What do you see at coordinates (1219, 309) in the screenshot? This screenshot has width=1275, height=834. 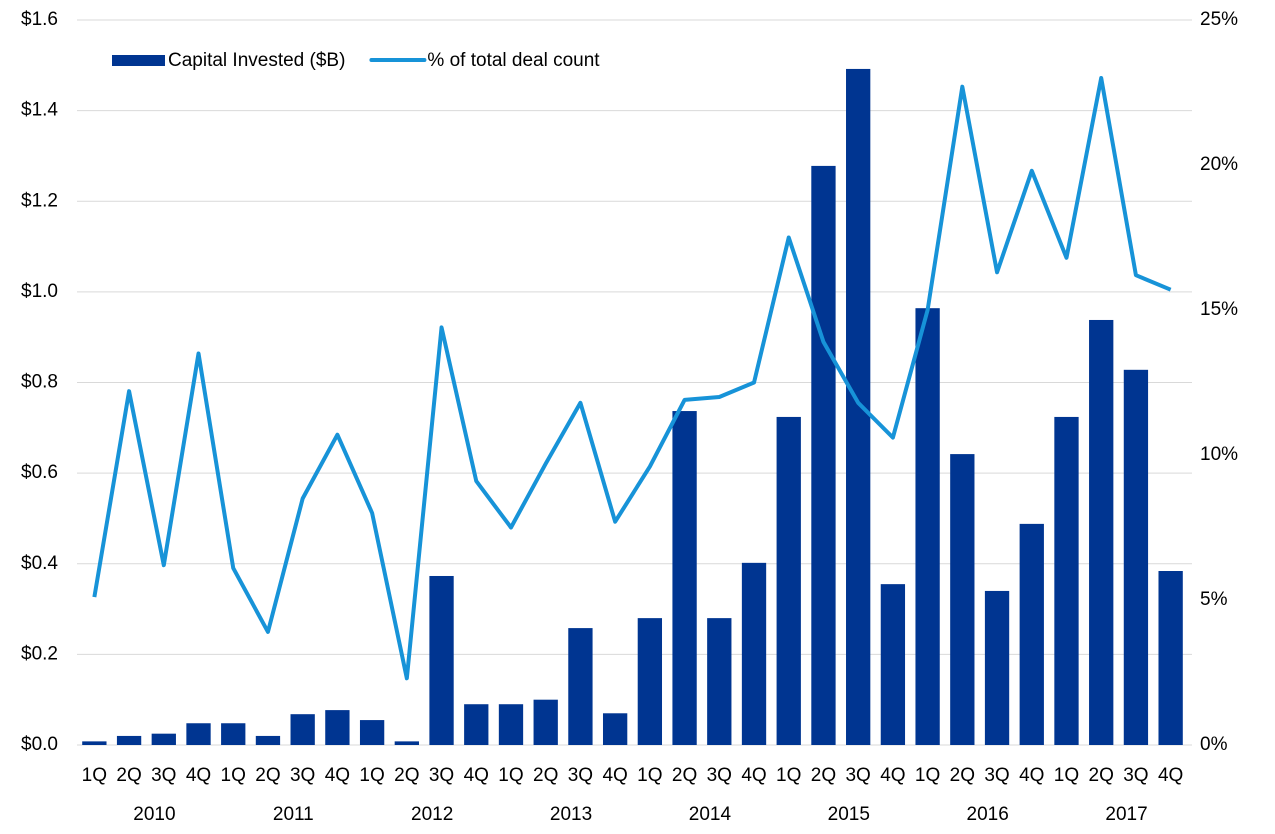 I see `y2-tick-label: 15%` at bounding box center [1219, 309].